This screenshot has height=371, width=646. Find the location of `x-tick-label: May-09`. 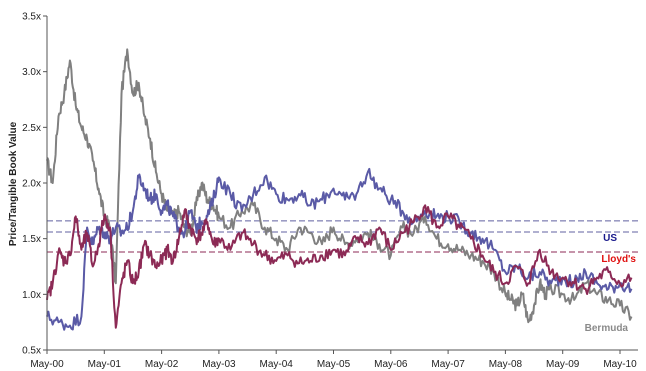

x-tick-label: May-09 is located at coordinates (563, 364).